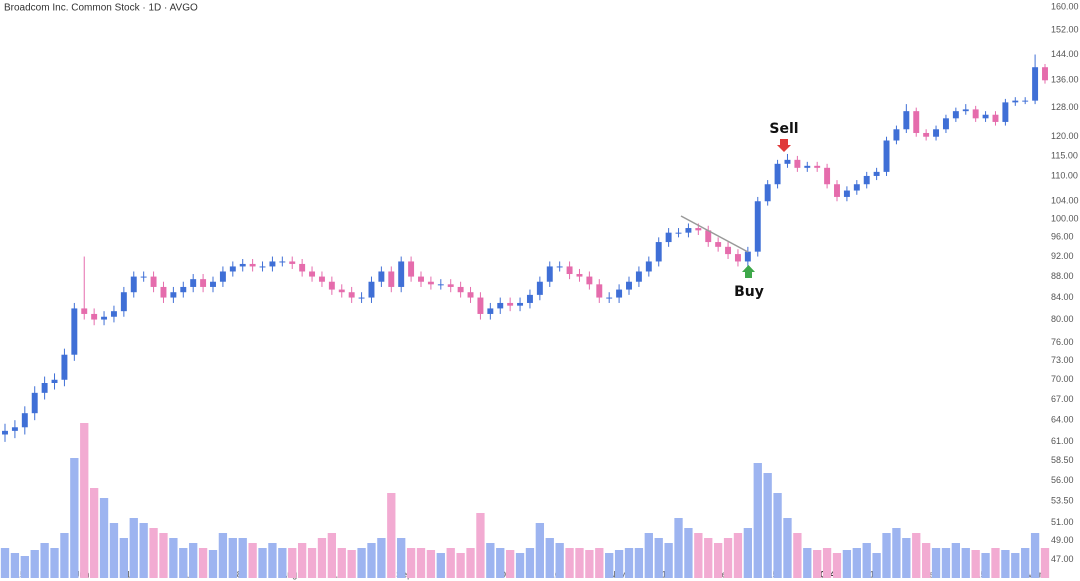 The width and height of the screenshot is (1080, 581). I want to click on y-tick-label: 84.00, so click(1062, 297).